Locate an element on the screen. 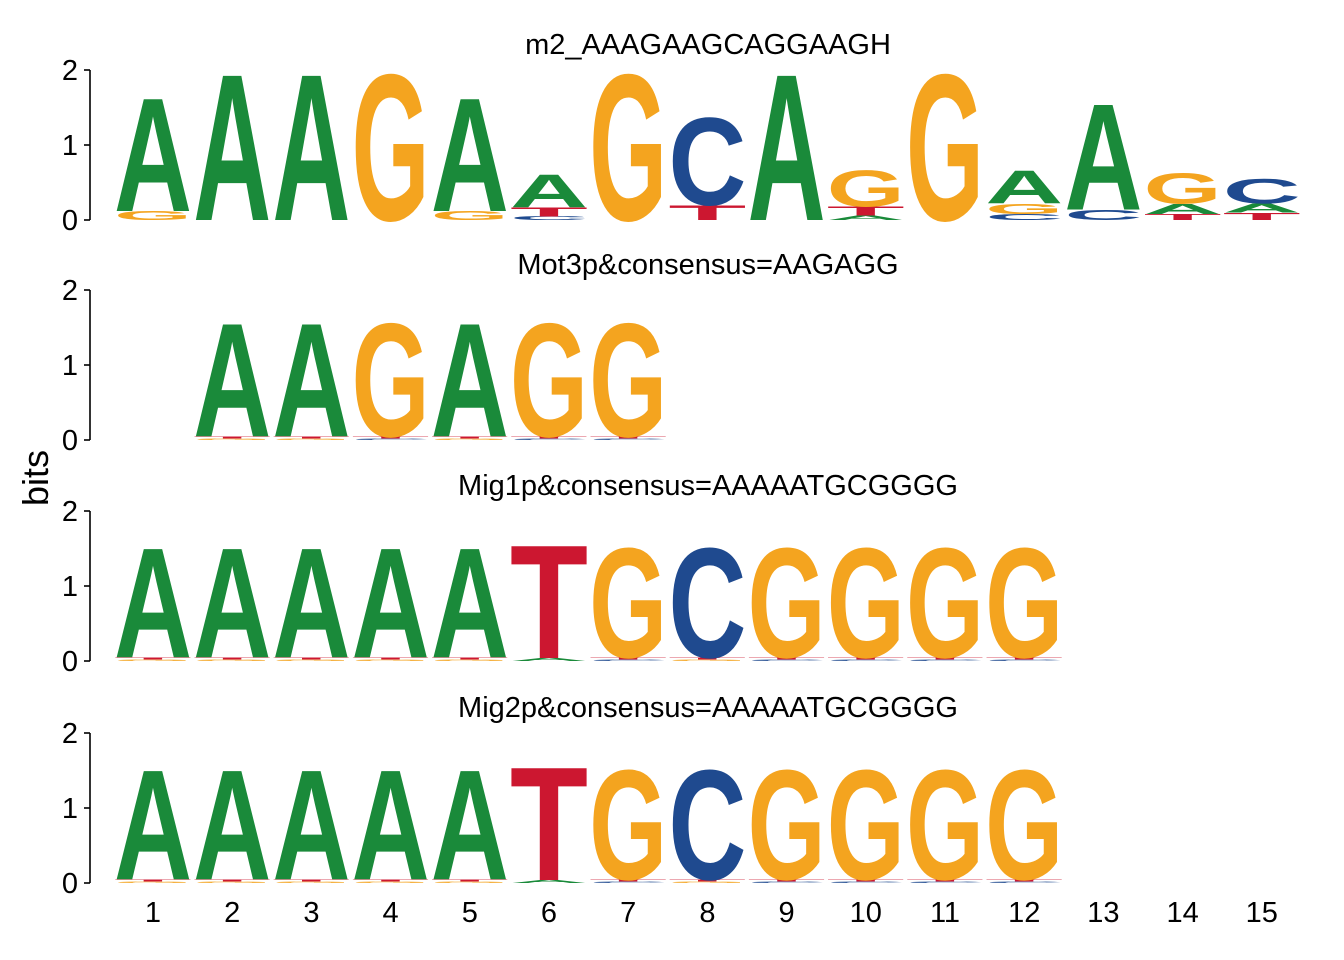 This screenshot has height=960, width=1344. x-tick-label: 12 is located at coordinates (1024, 913).